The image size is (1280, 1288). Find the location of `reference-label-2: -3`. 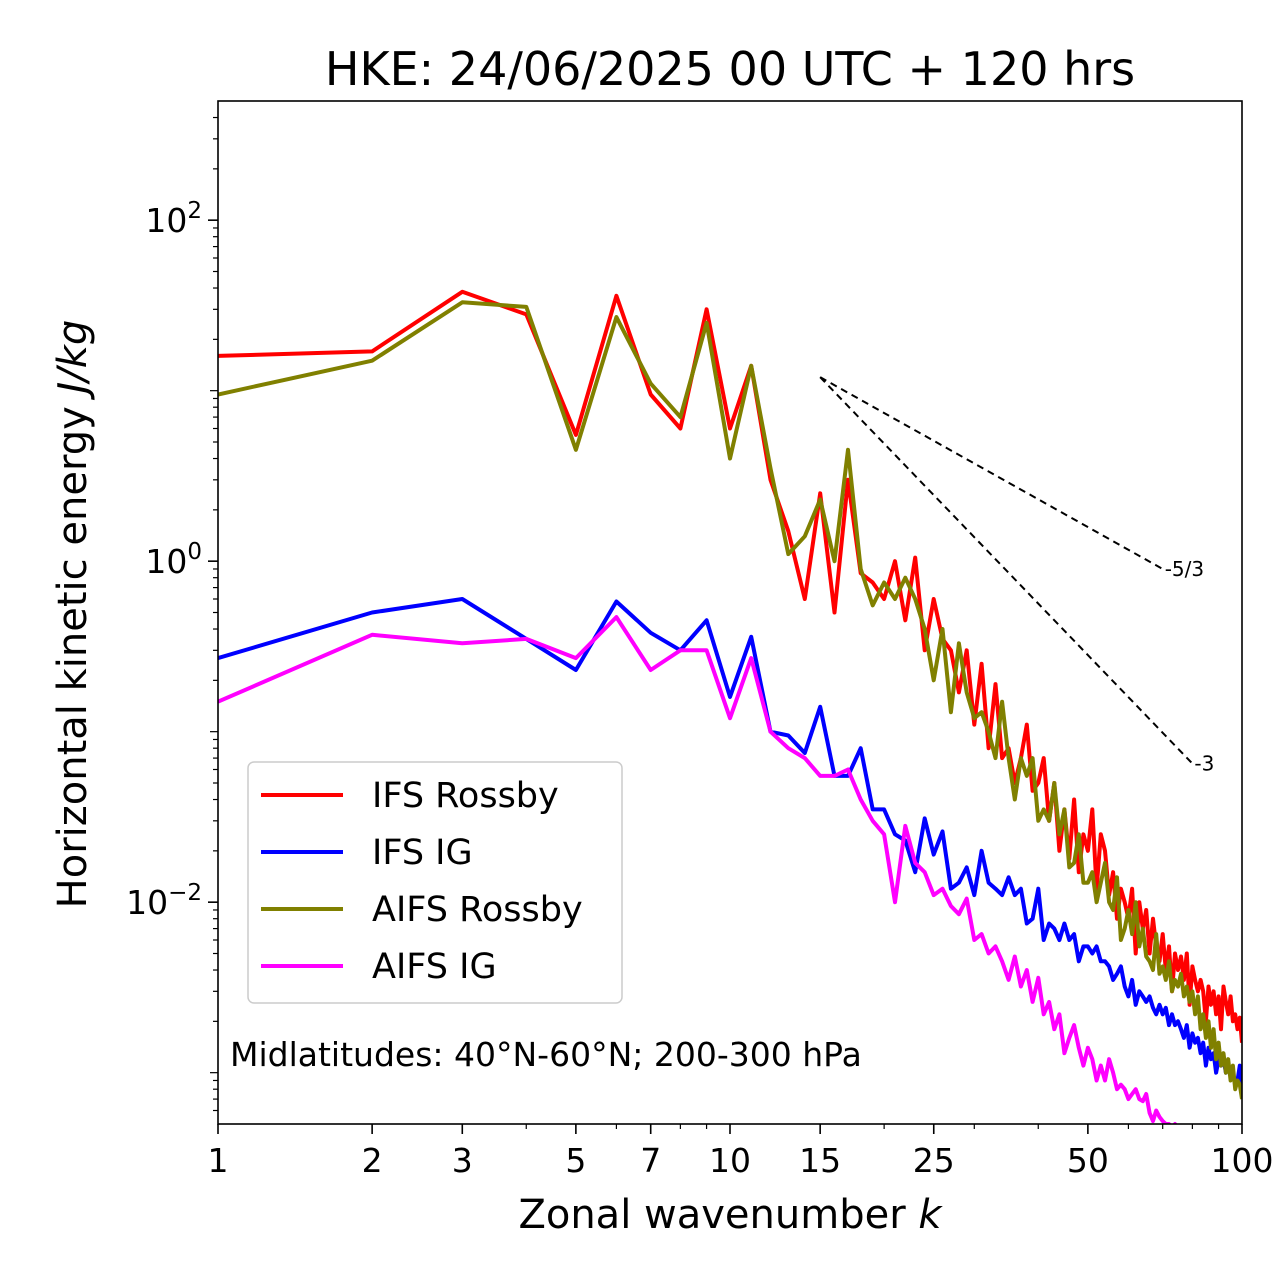

reference-label-2: -3 is located at coordinates (1204, 764).